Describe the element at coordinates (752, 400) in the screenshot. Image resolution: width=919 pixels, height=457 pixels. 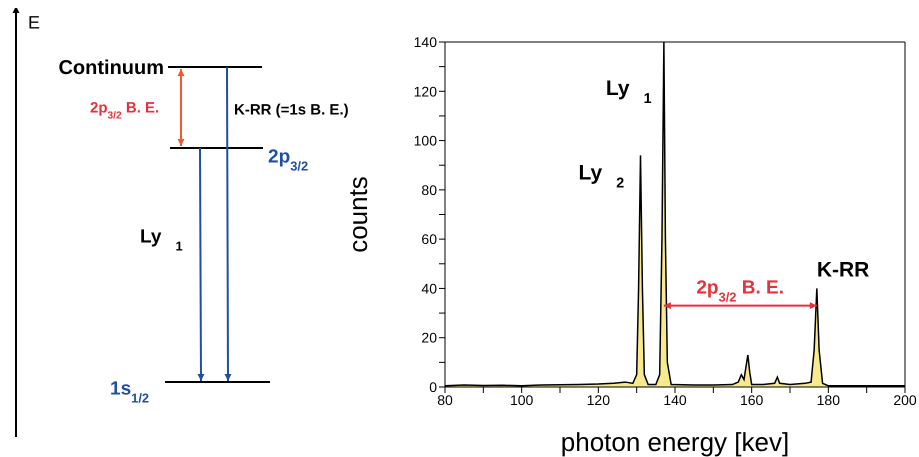
I see `x-tick-label: 160` at that location.